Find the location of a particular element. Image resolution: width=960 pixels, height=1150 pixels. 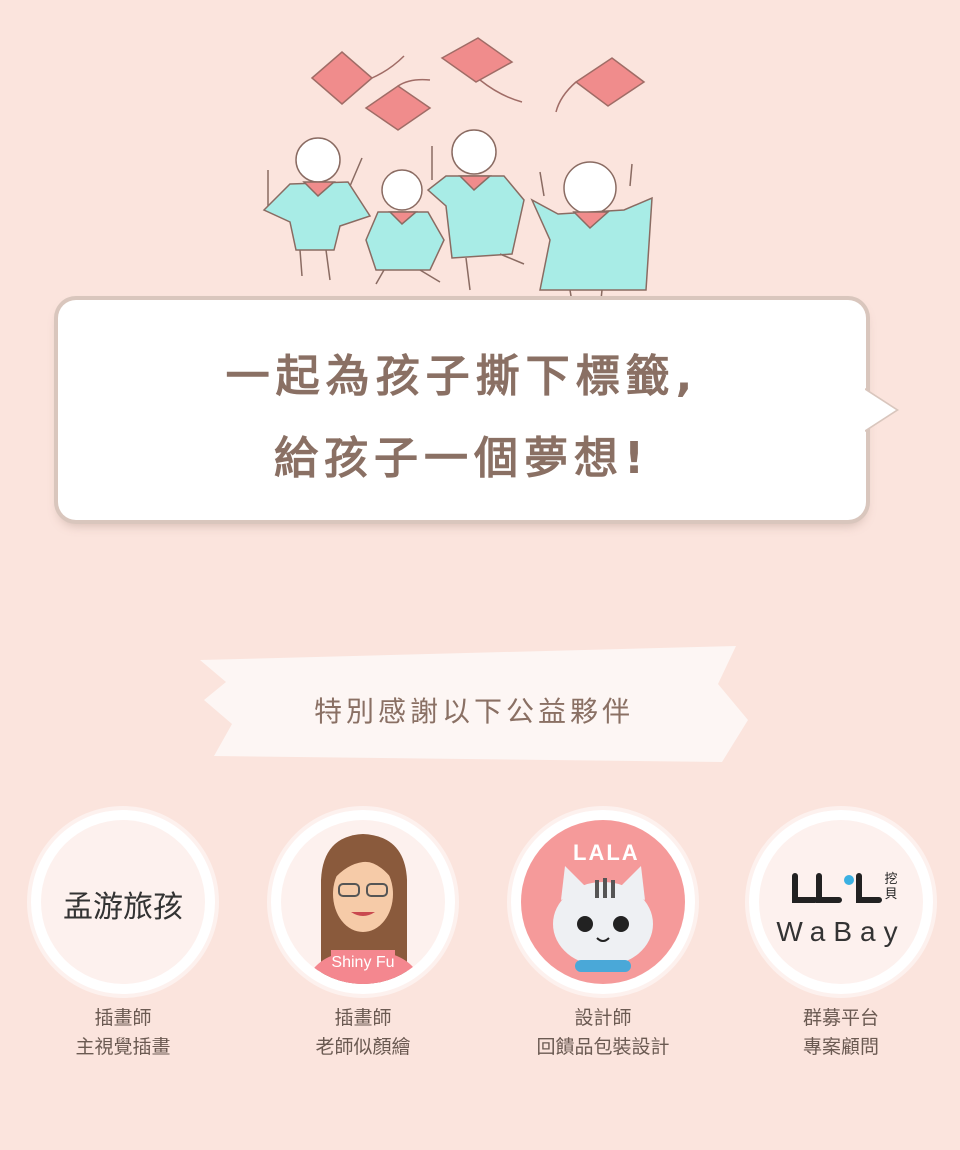

partner-illustrator-mengyou: 孟游旅孩 插畫師 主視覺插畫 is located at coordinates (123, 936).